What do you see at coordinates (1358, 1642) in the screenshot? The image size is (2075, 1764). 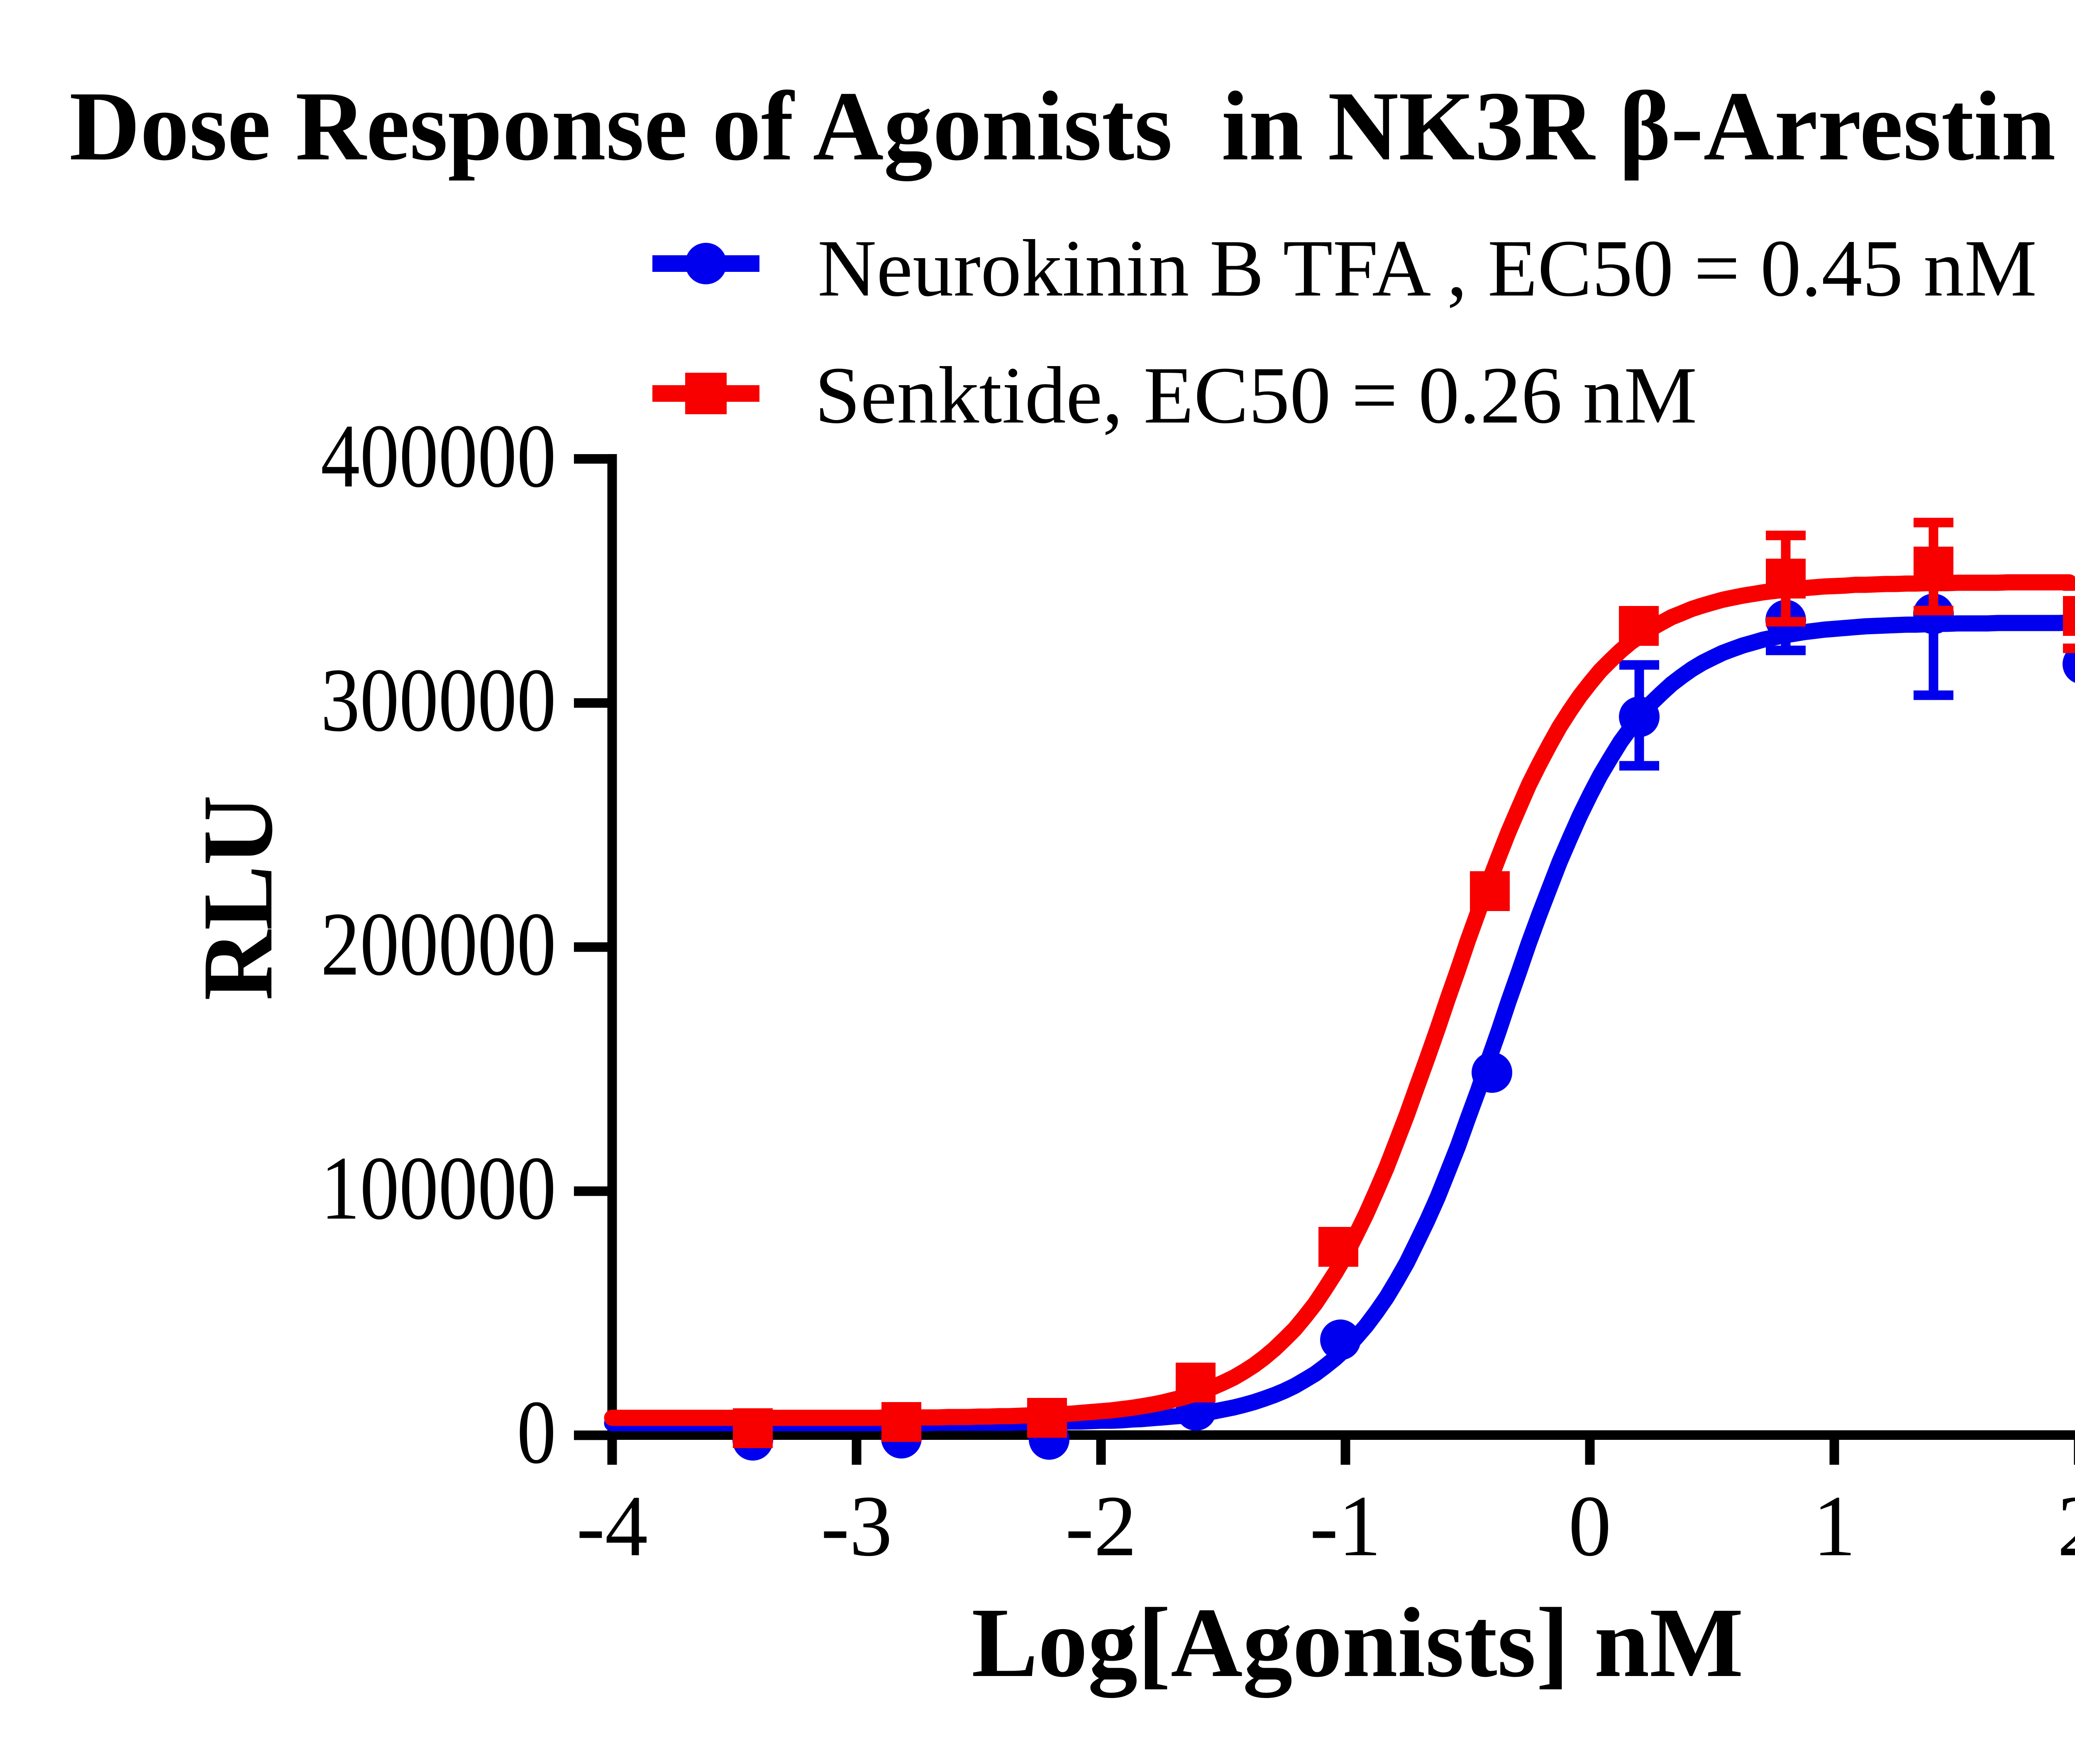 I see `svg-text: Log[Agonists] nM` at bounding box center [1358, 1642].